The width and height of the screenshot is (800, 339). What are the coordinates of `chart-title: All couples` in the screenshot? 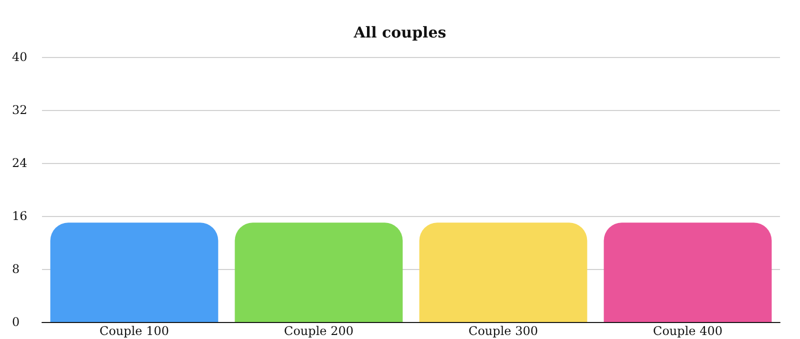 It's located at (399, 33).